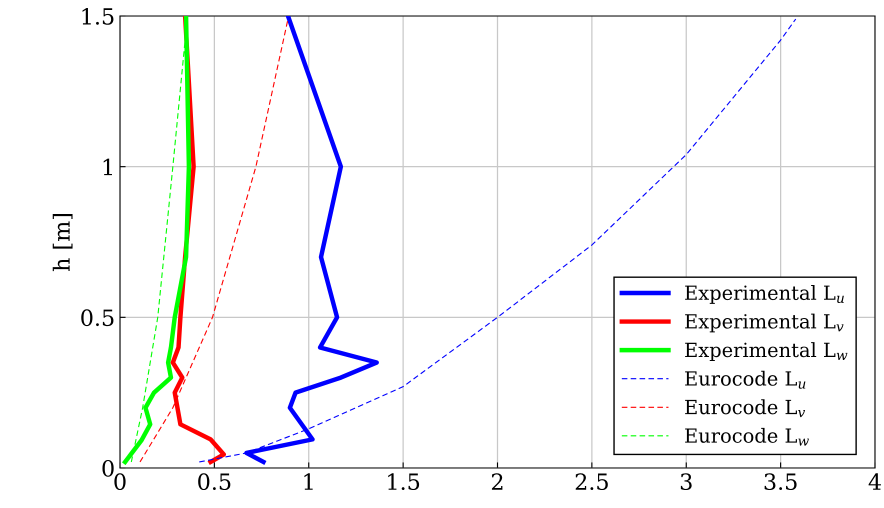  Describe the element at coordinates (764, 294) in the screenshot. I see `legend-label: Experimental L$_{u}$` at that location.